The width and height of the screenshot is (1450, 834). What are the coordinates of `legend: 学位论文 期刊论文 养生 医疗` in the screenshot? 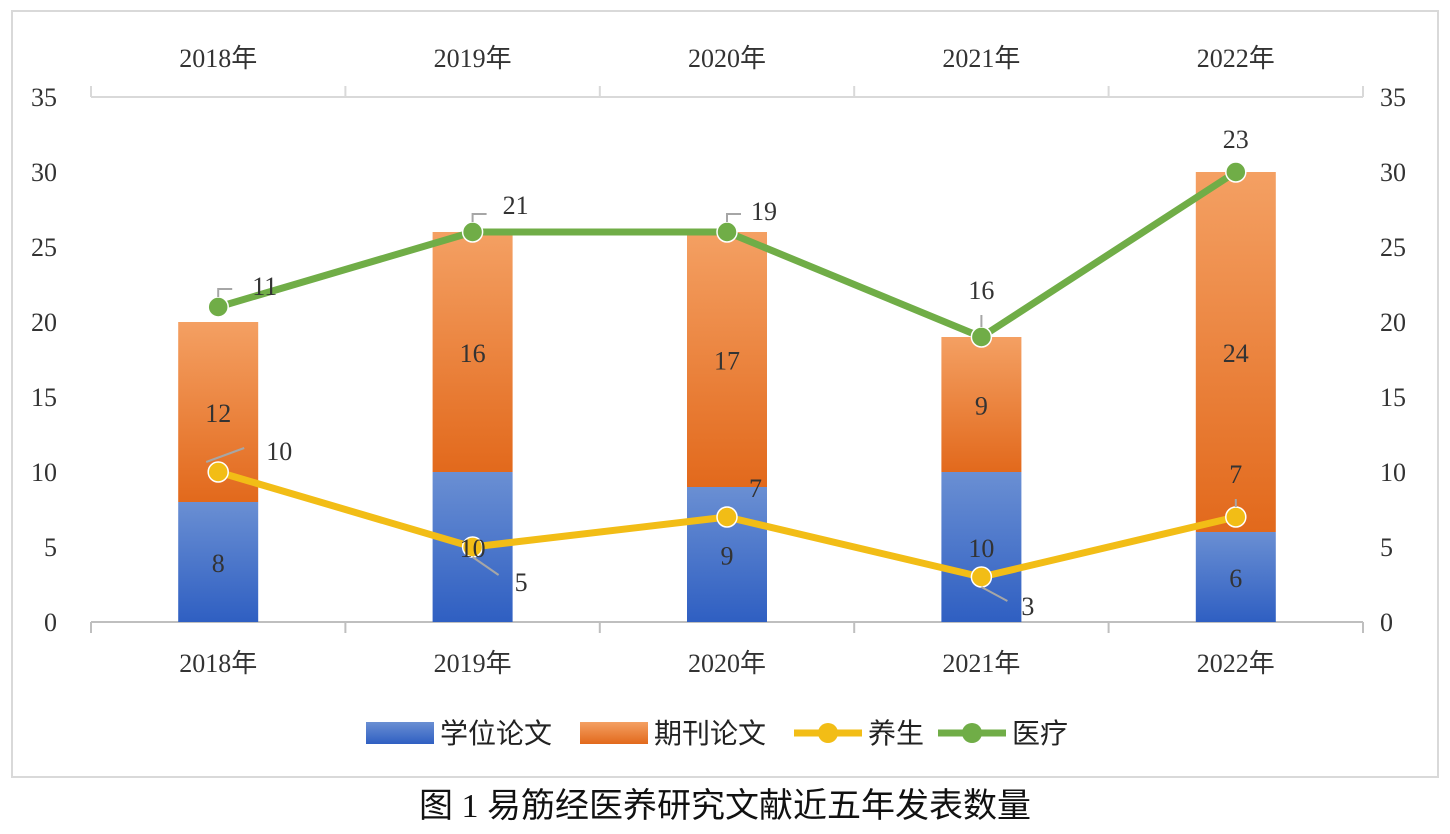 It's located at (717, 734).